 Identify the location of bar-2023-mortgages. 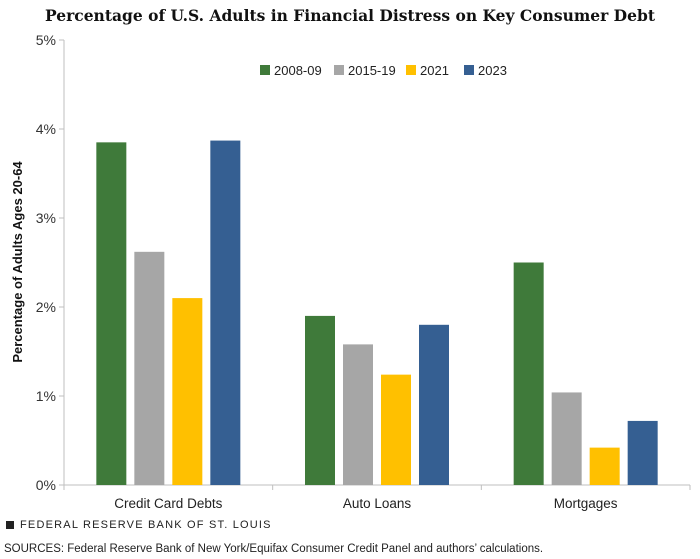
(642, 452).